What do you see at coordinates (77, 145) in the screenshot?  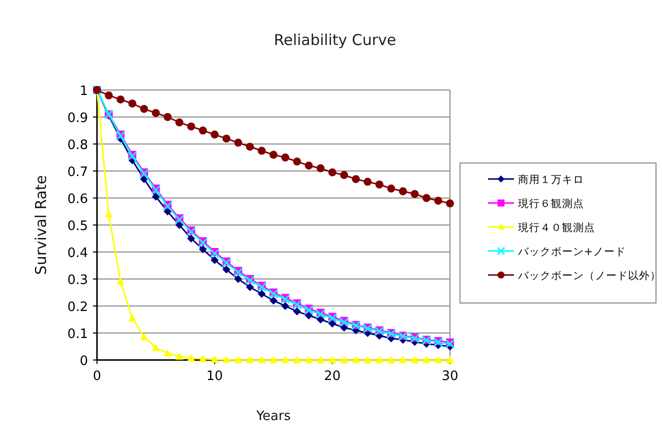 I see `y-tick-label: 0.8` at bounding box center [77, 145].